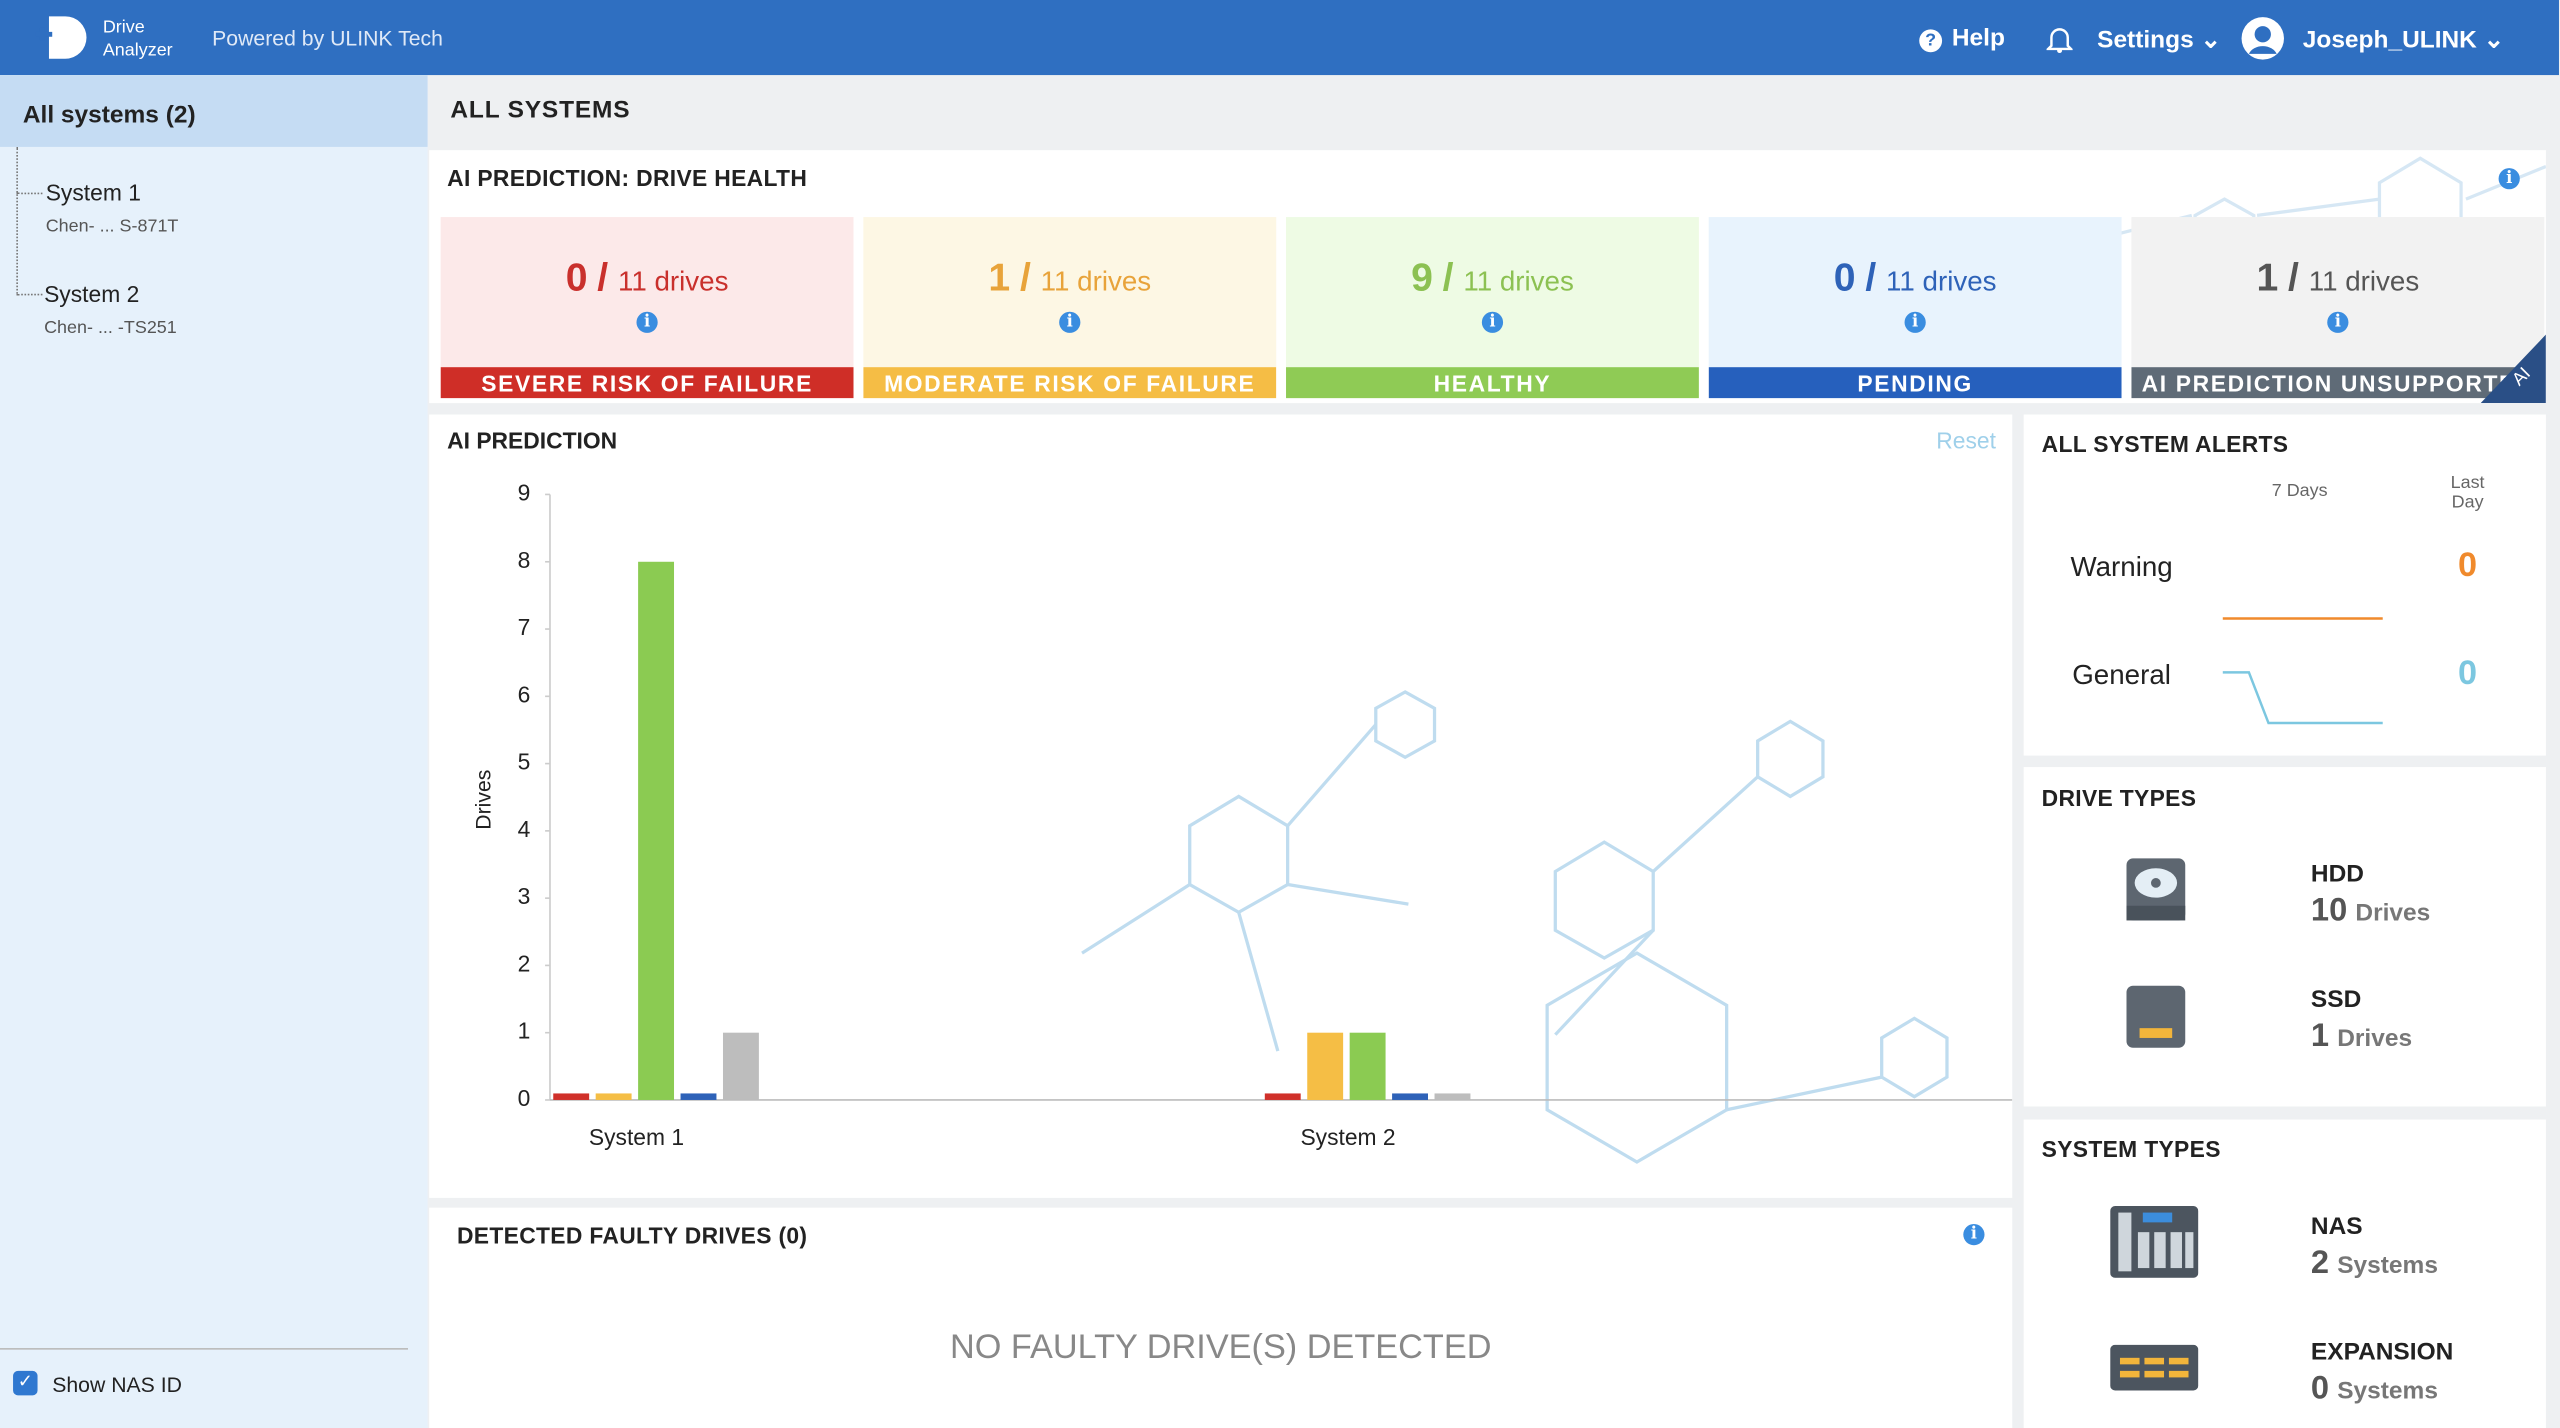 The image size is (2560, 1428). What do you see at coordinates (2336, 999) in the screenshot?
I see `type-name: SSD` at bounding box center [2336, 999].